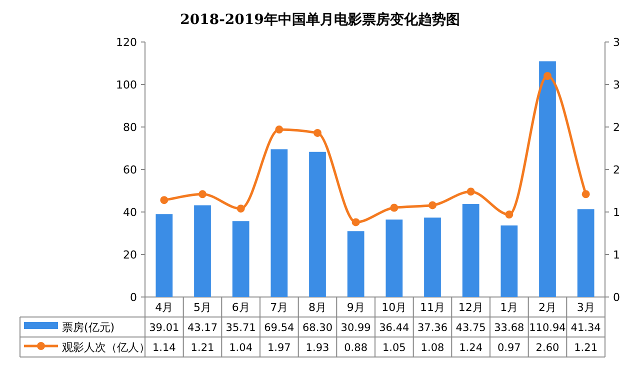 This screenshot has height=366, width=640. What do you see at coordinates (394, 307) in the screenshot?
I see `x-tick-label: 10月` at bounding box center [394, 307].